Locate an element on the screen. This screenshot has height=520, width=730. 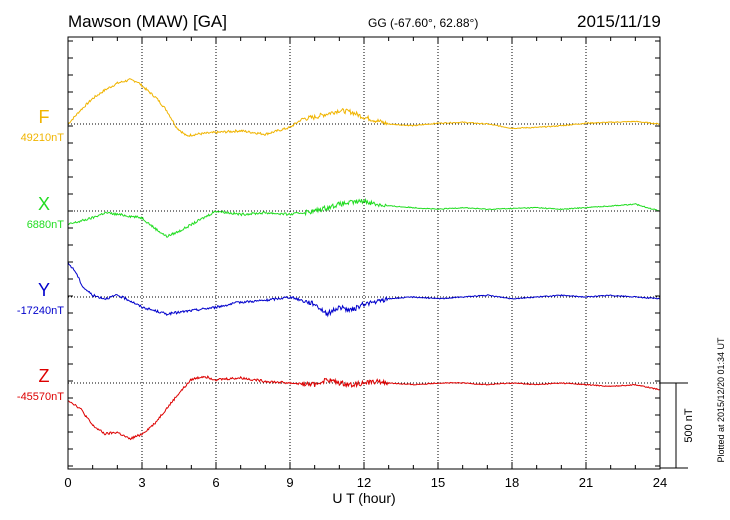
x-tick-label: 18 is located at coordinates (512, 482).